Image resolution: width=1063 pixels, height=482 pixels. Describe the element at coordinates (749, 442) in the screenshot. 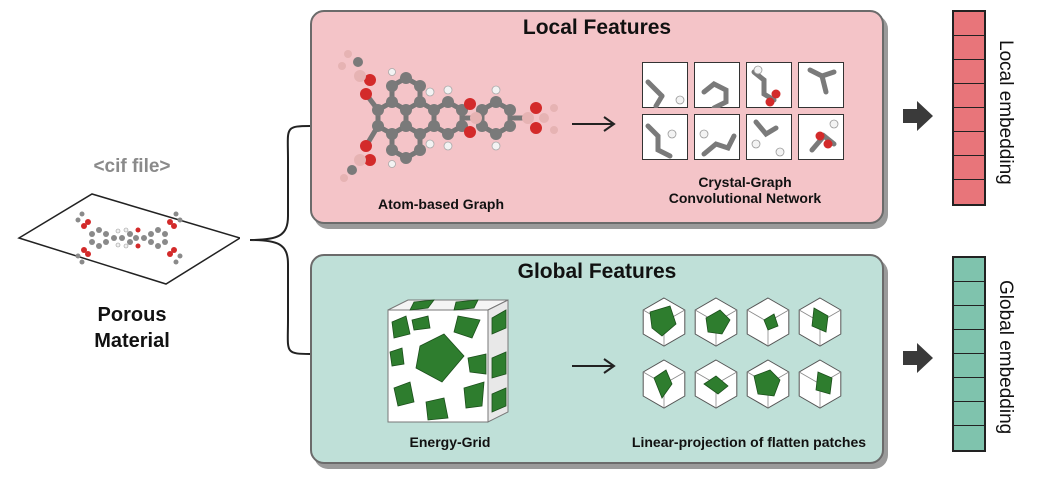

I see `patch-projection-label: Linear-projection of flatten patches` at that location.